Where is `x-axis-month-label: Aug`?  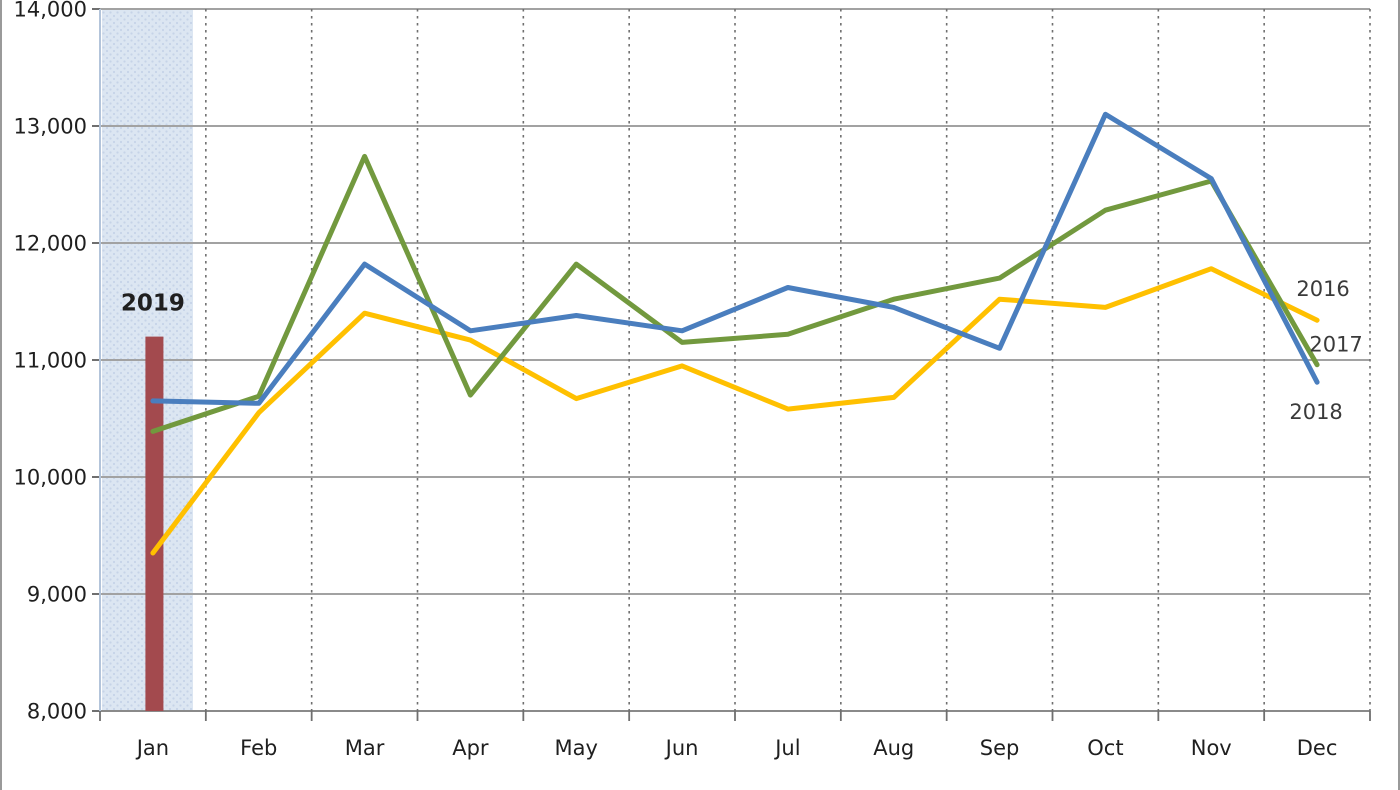
x-axis-month-label: Aug is located at coordinates (893, 748).